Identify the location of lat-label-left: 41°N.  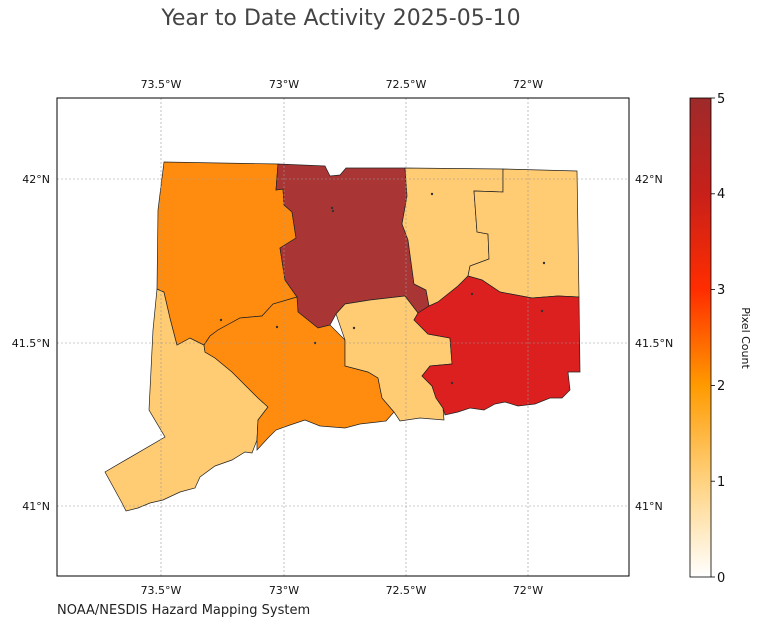
(36, 506).